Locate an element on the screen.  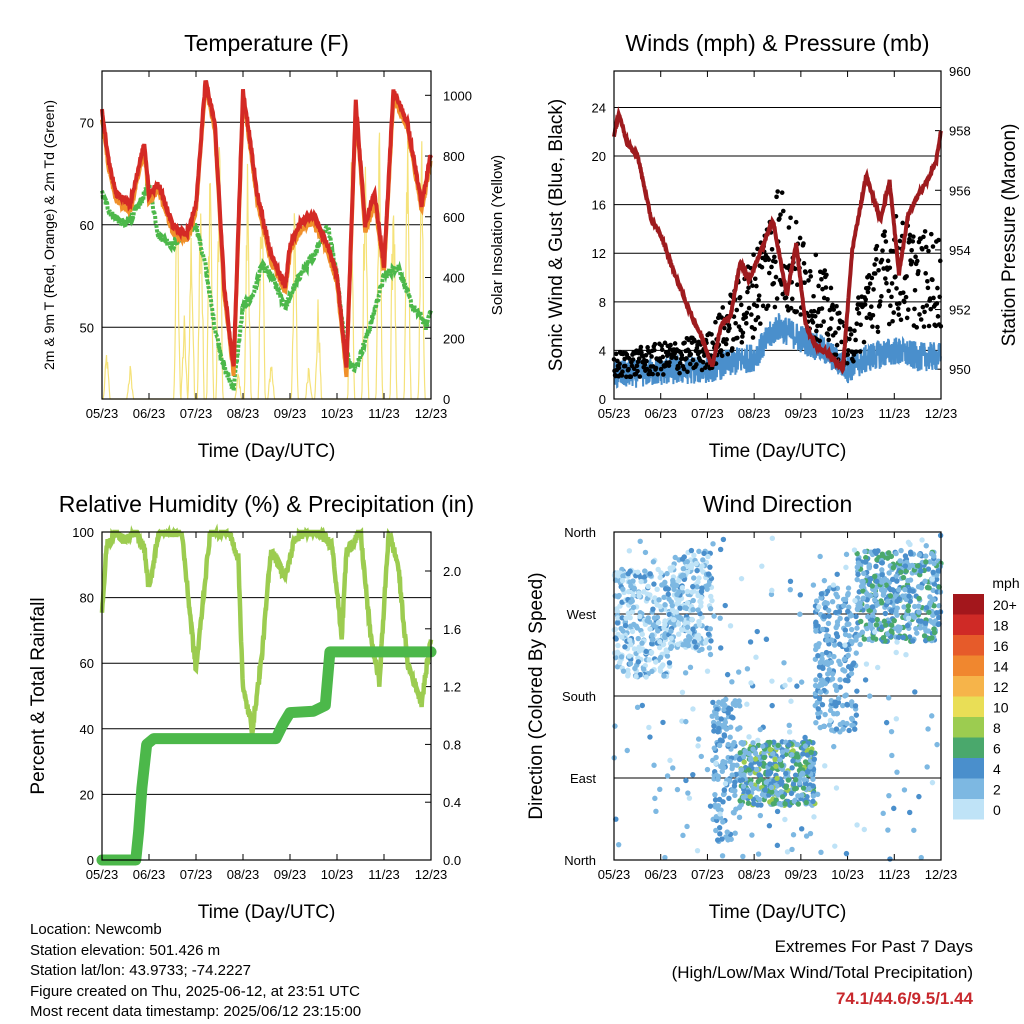
chart-title: Temperature (F) is located at coordinates (266, 43).